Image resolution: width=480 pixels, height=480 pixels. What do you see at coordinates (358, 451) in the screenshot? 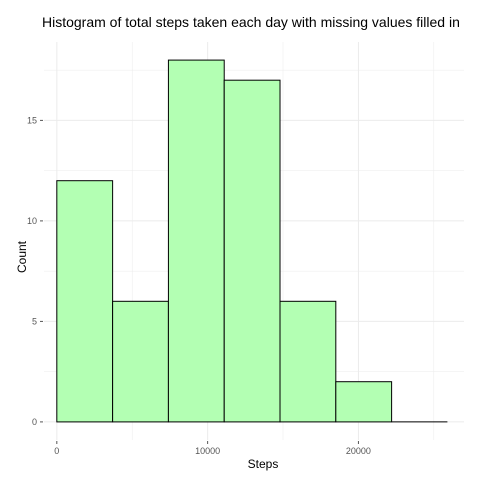
I see `x-tick-label: 20000` at bounding box center [358, 451].